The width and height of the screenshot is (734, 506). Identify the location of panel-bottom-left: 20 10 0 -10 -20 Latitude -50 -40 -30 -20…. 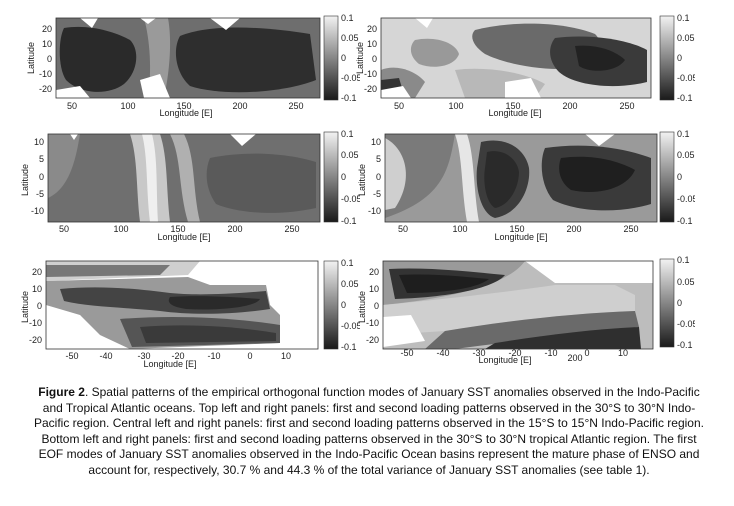
(190, 313).